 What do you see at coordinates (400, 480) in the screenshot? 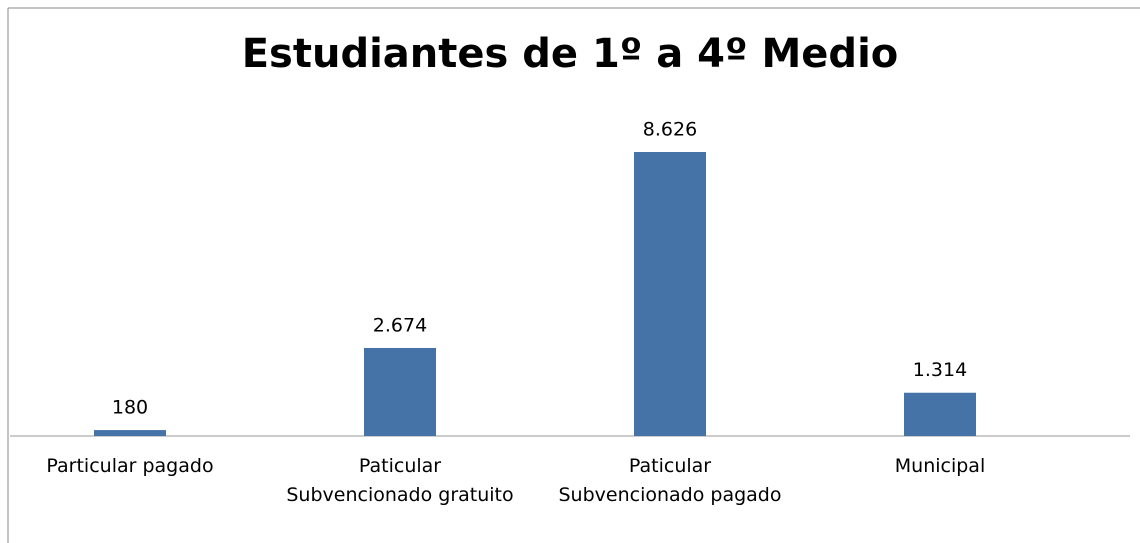
I see `x-tick-label: Paticular Subvencionado gratuito` at bounding box center [400, 480].